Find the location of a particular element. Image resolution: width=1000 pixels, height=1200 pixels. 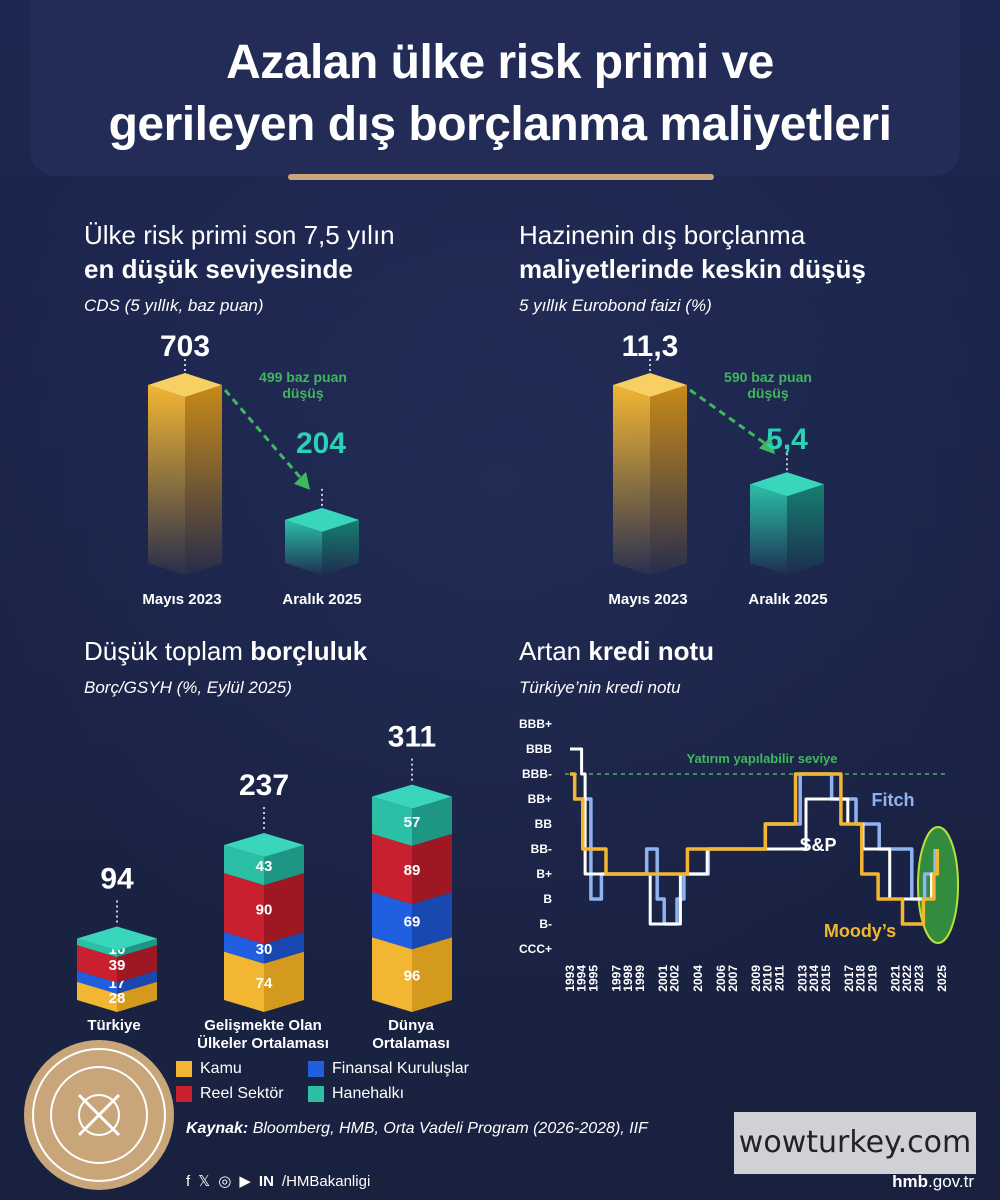

cds-drop-arrowhead is located at coordinates (302, 480).